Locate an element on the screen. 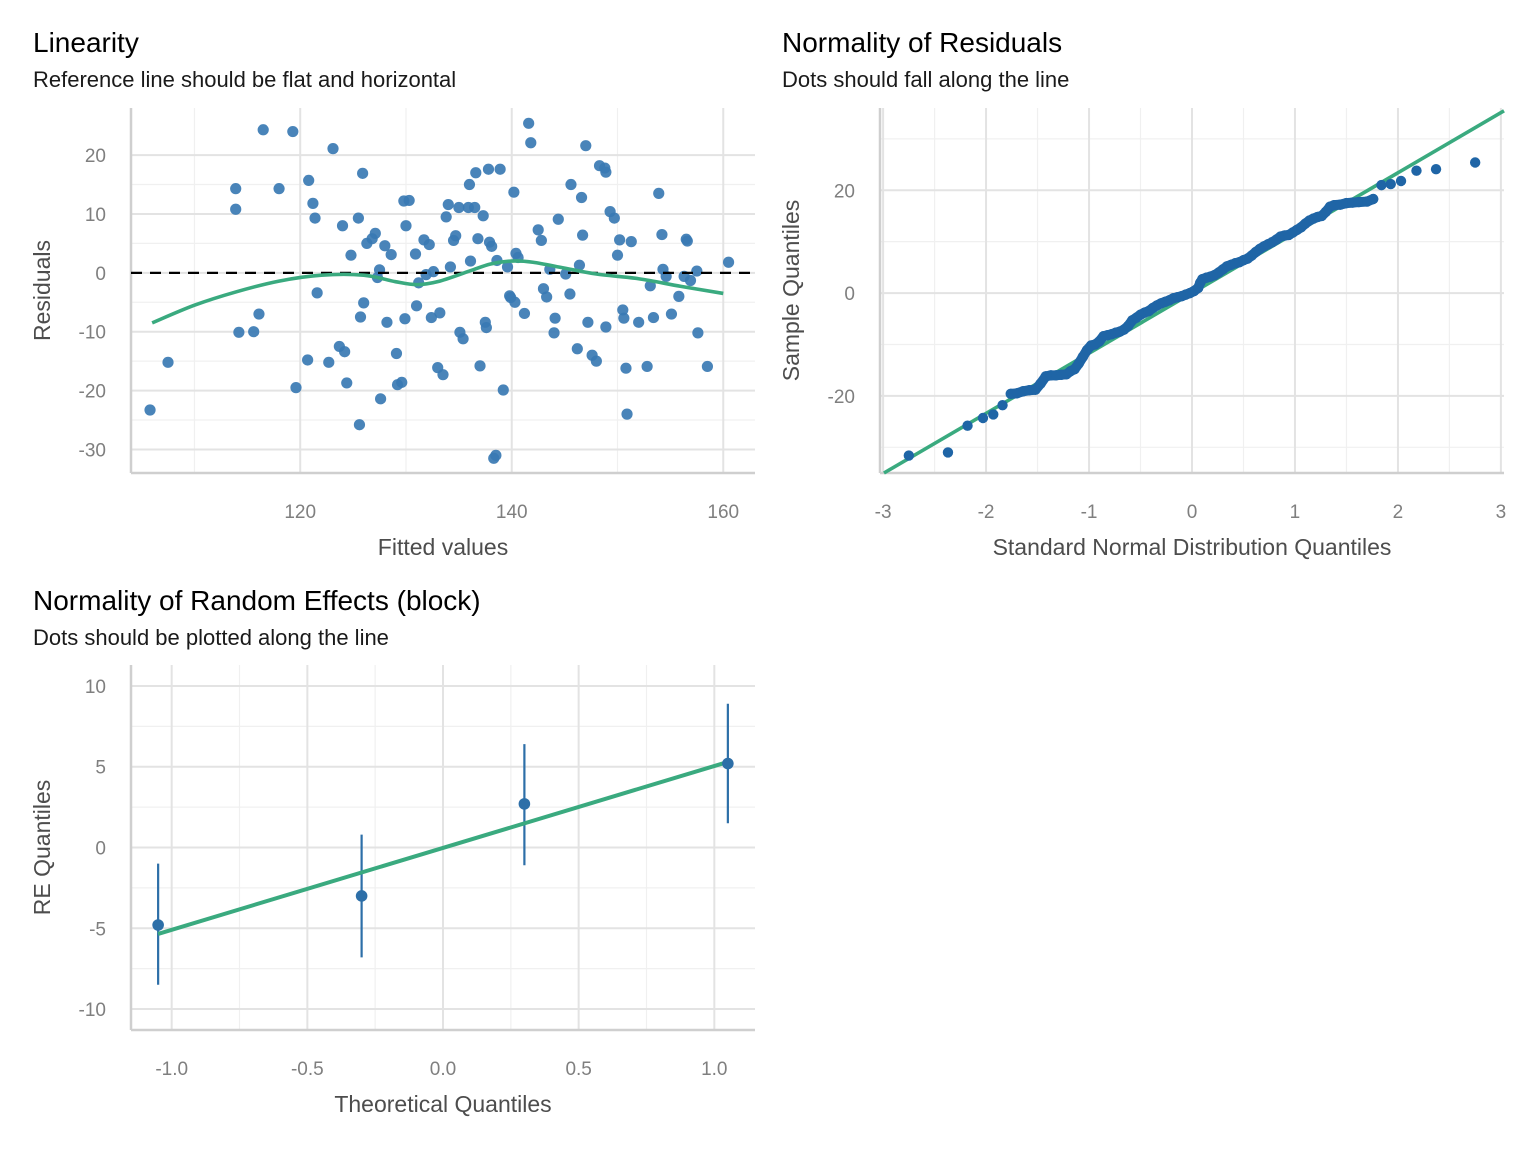 The width and height of the screenshot is (1536, 1152). y-tick-label: -5 is located at coordinates (97, 929).